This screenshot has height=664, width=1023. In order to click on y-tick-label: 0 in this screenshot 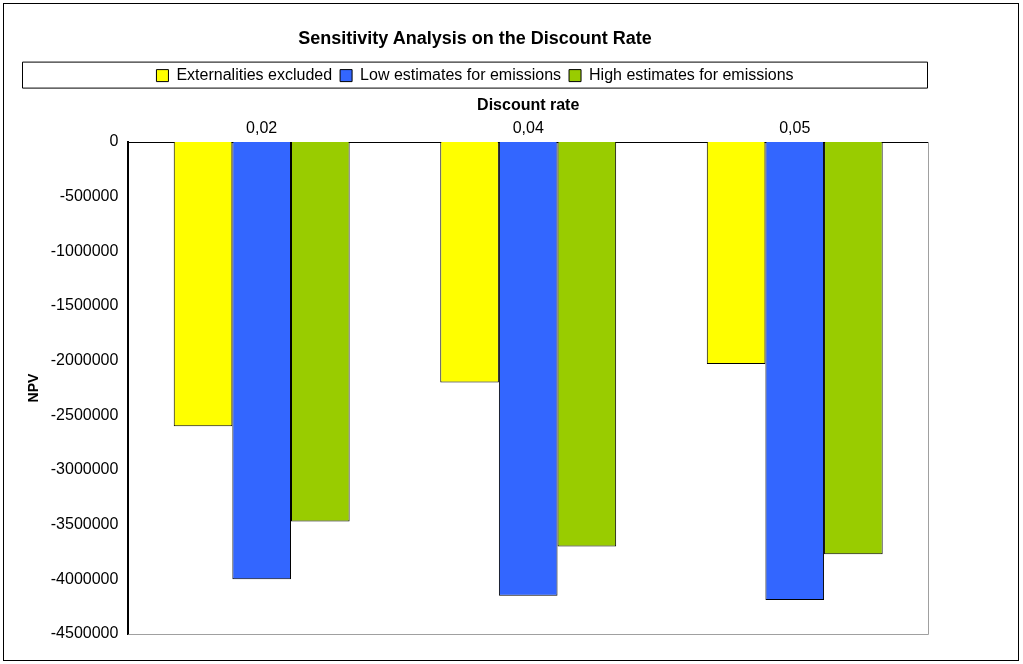, I will do `click(114, 141)`.